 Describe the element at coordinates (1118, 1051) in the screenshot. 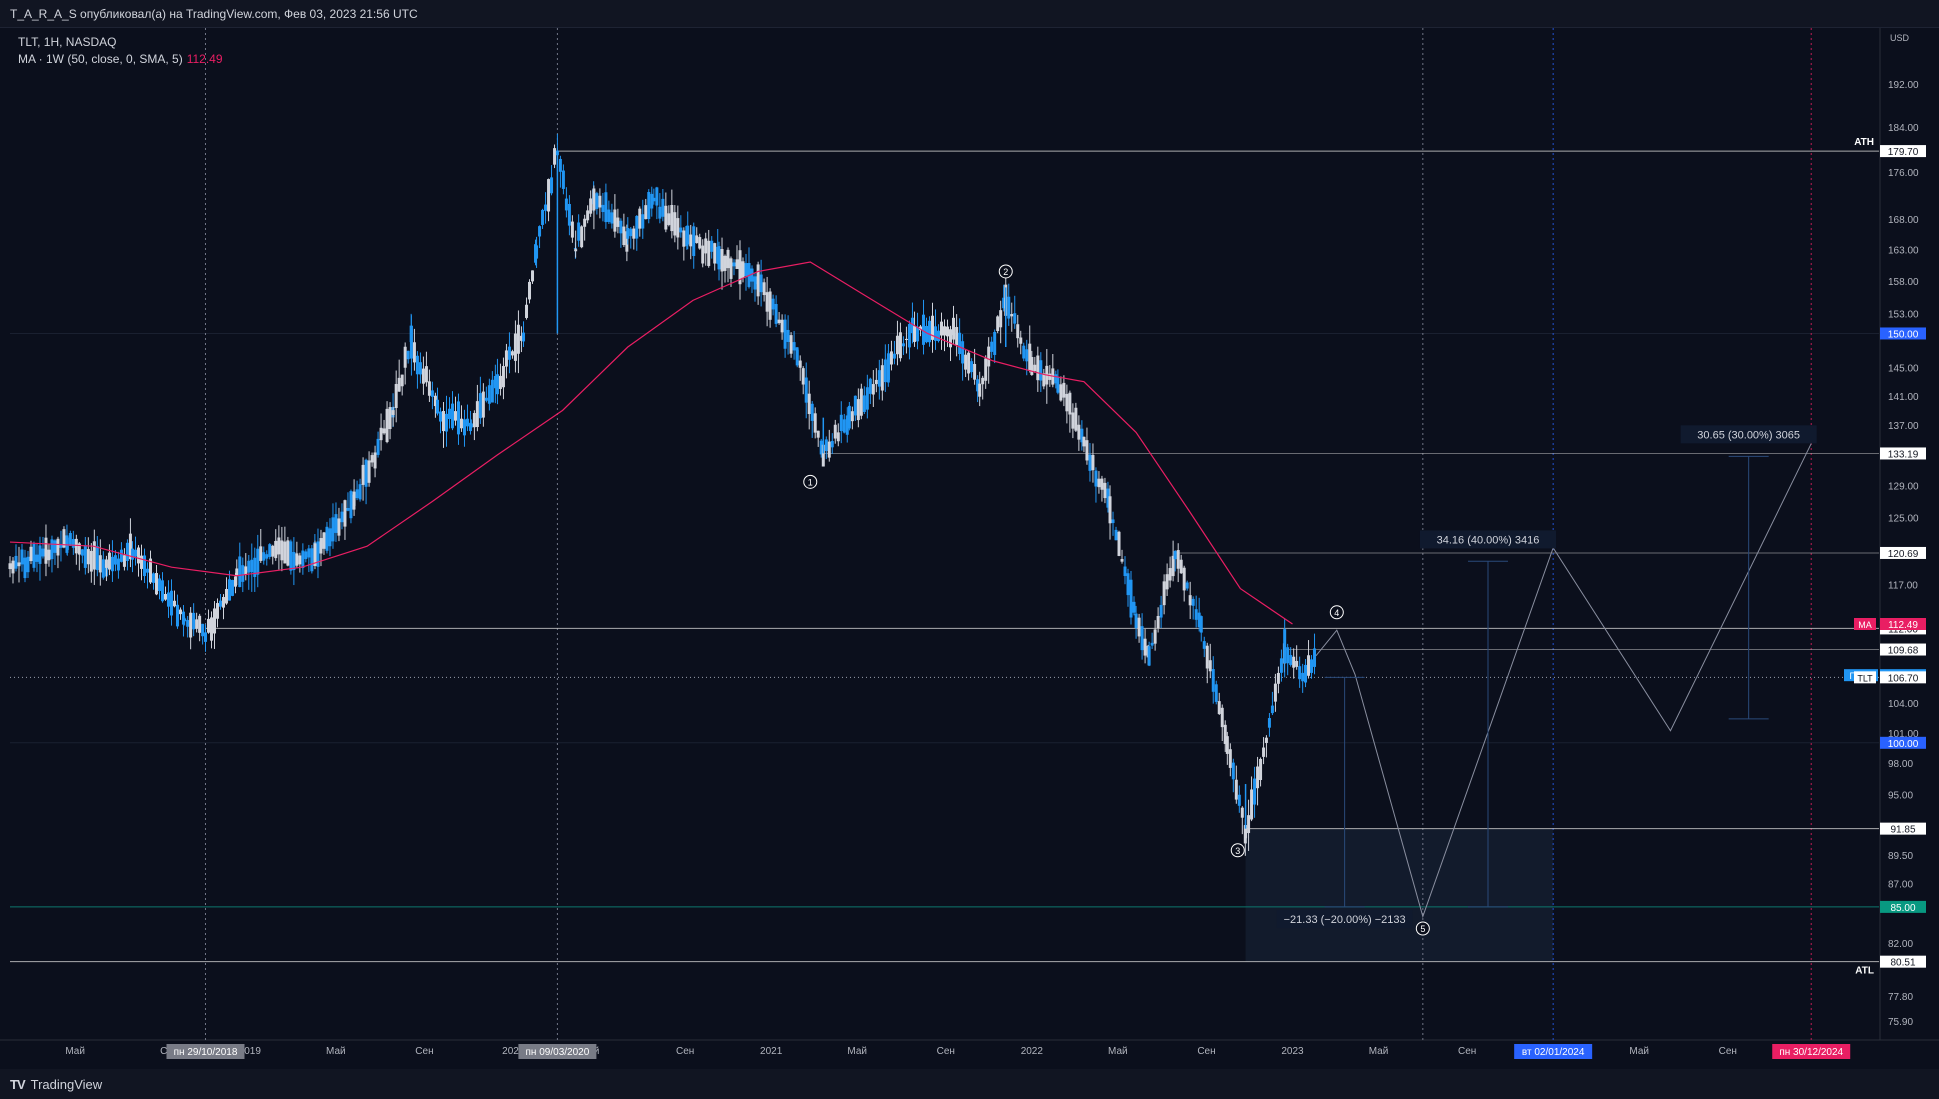

I see `time-axis-tick: Май` at that location.